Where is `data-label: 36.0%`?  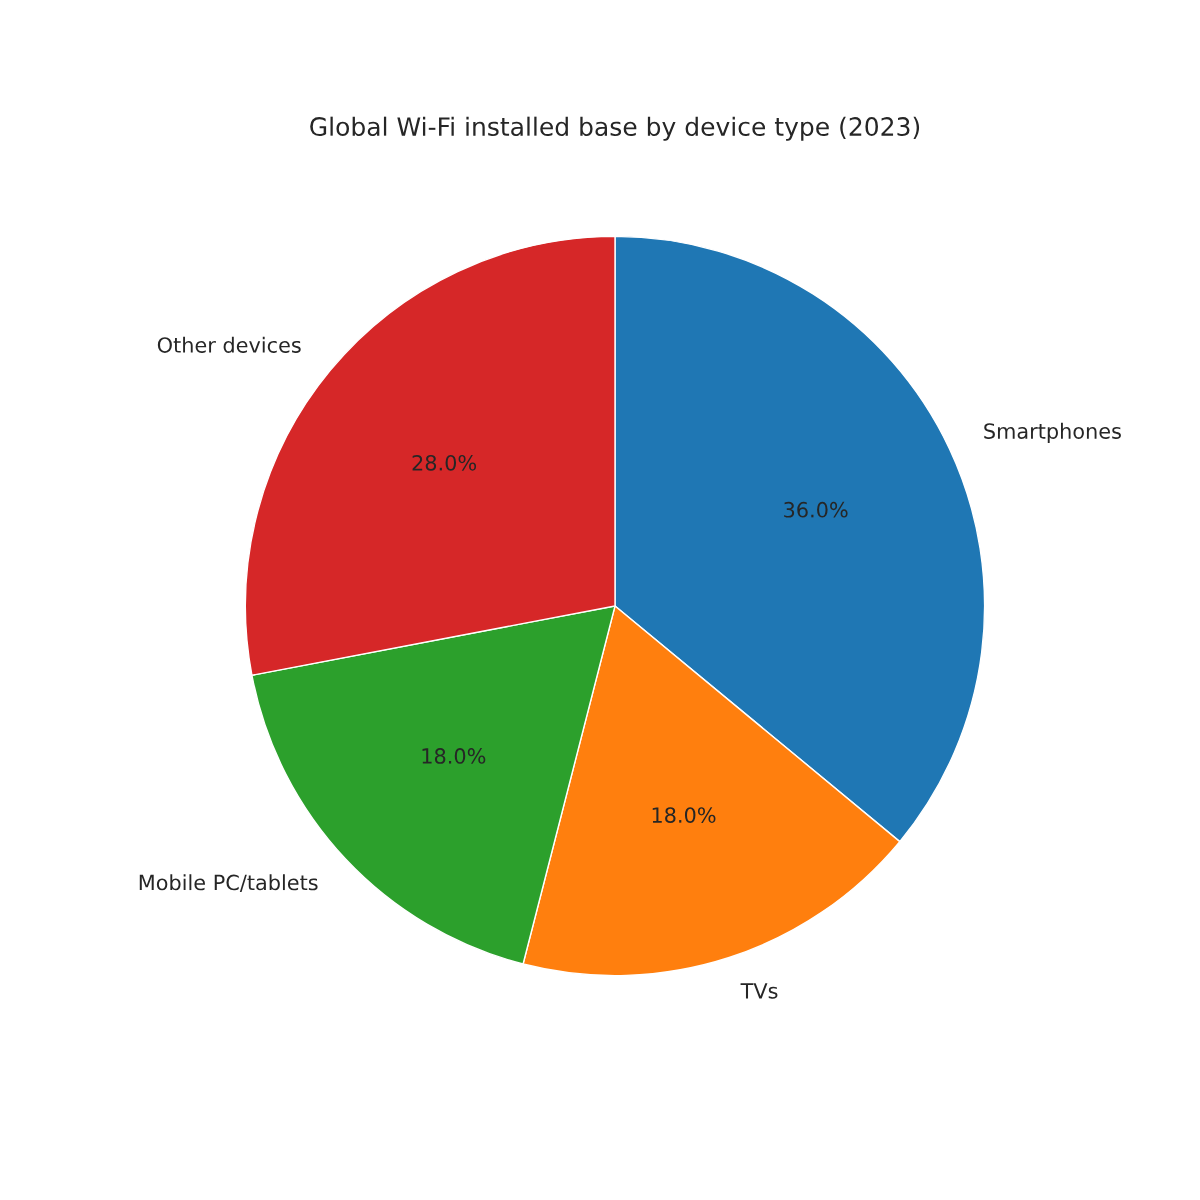 data-label: 36.0% is located at coordinates (816, 509).